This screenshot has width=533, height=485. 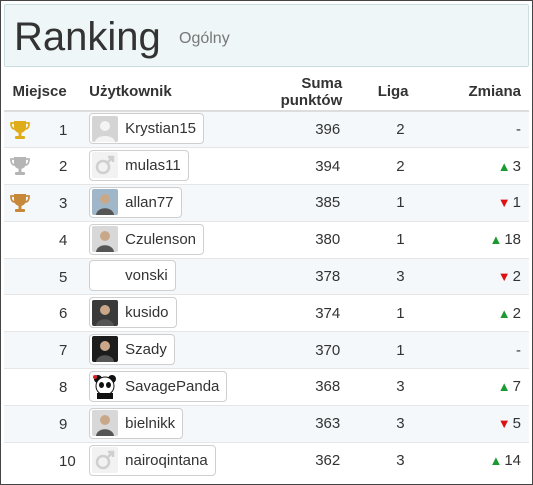 I want to click on username: vonski, so click(x=146, y=276).